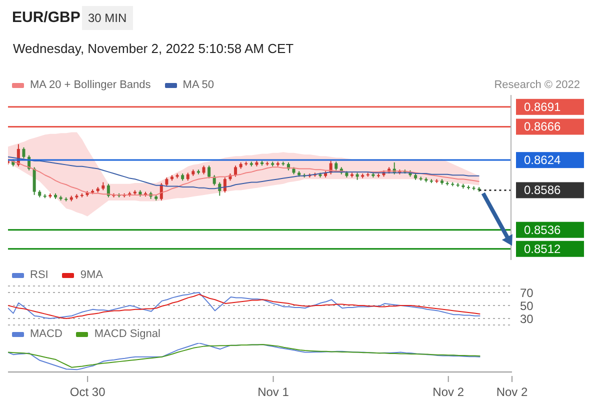  I want to click on ref-line-label: 0.8691, so click(543, 107).